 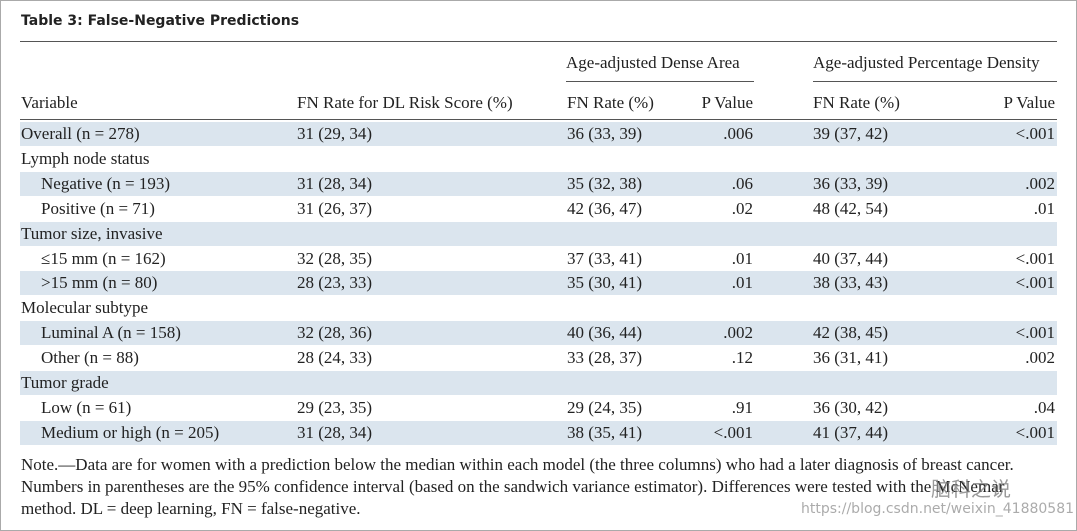 I want to click on cell: 48 (42, 54), so click(x=851, y=208).